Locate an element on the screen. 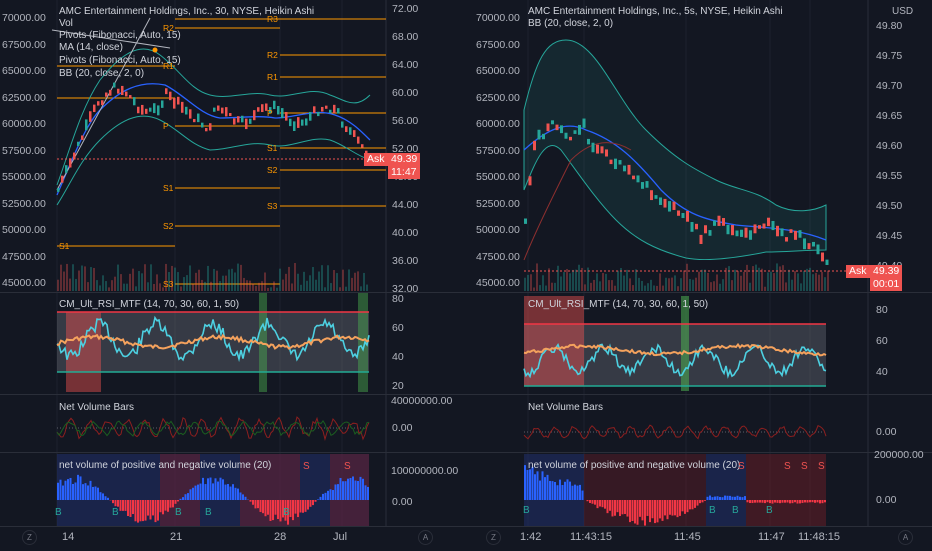 Image resolution: width=932 pixels, height=551 pixels. buy-marker: B is located at coordinates (735, 510).